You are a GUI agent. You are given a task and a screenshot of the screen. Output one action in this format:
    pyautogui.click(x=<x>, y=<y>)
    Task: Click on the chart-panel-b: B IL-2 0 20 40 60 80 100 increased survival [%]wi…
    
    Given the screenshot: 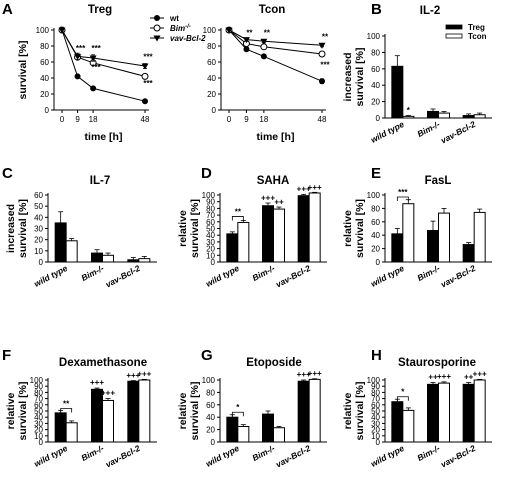 What is the action you would take?
    pyautogui.click(x=417, y=73)
    